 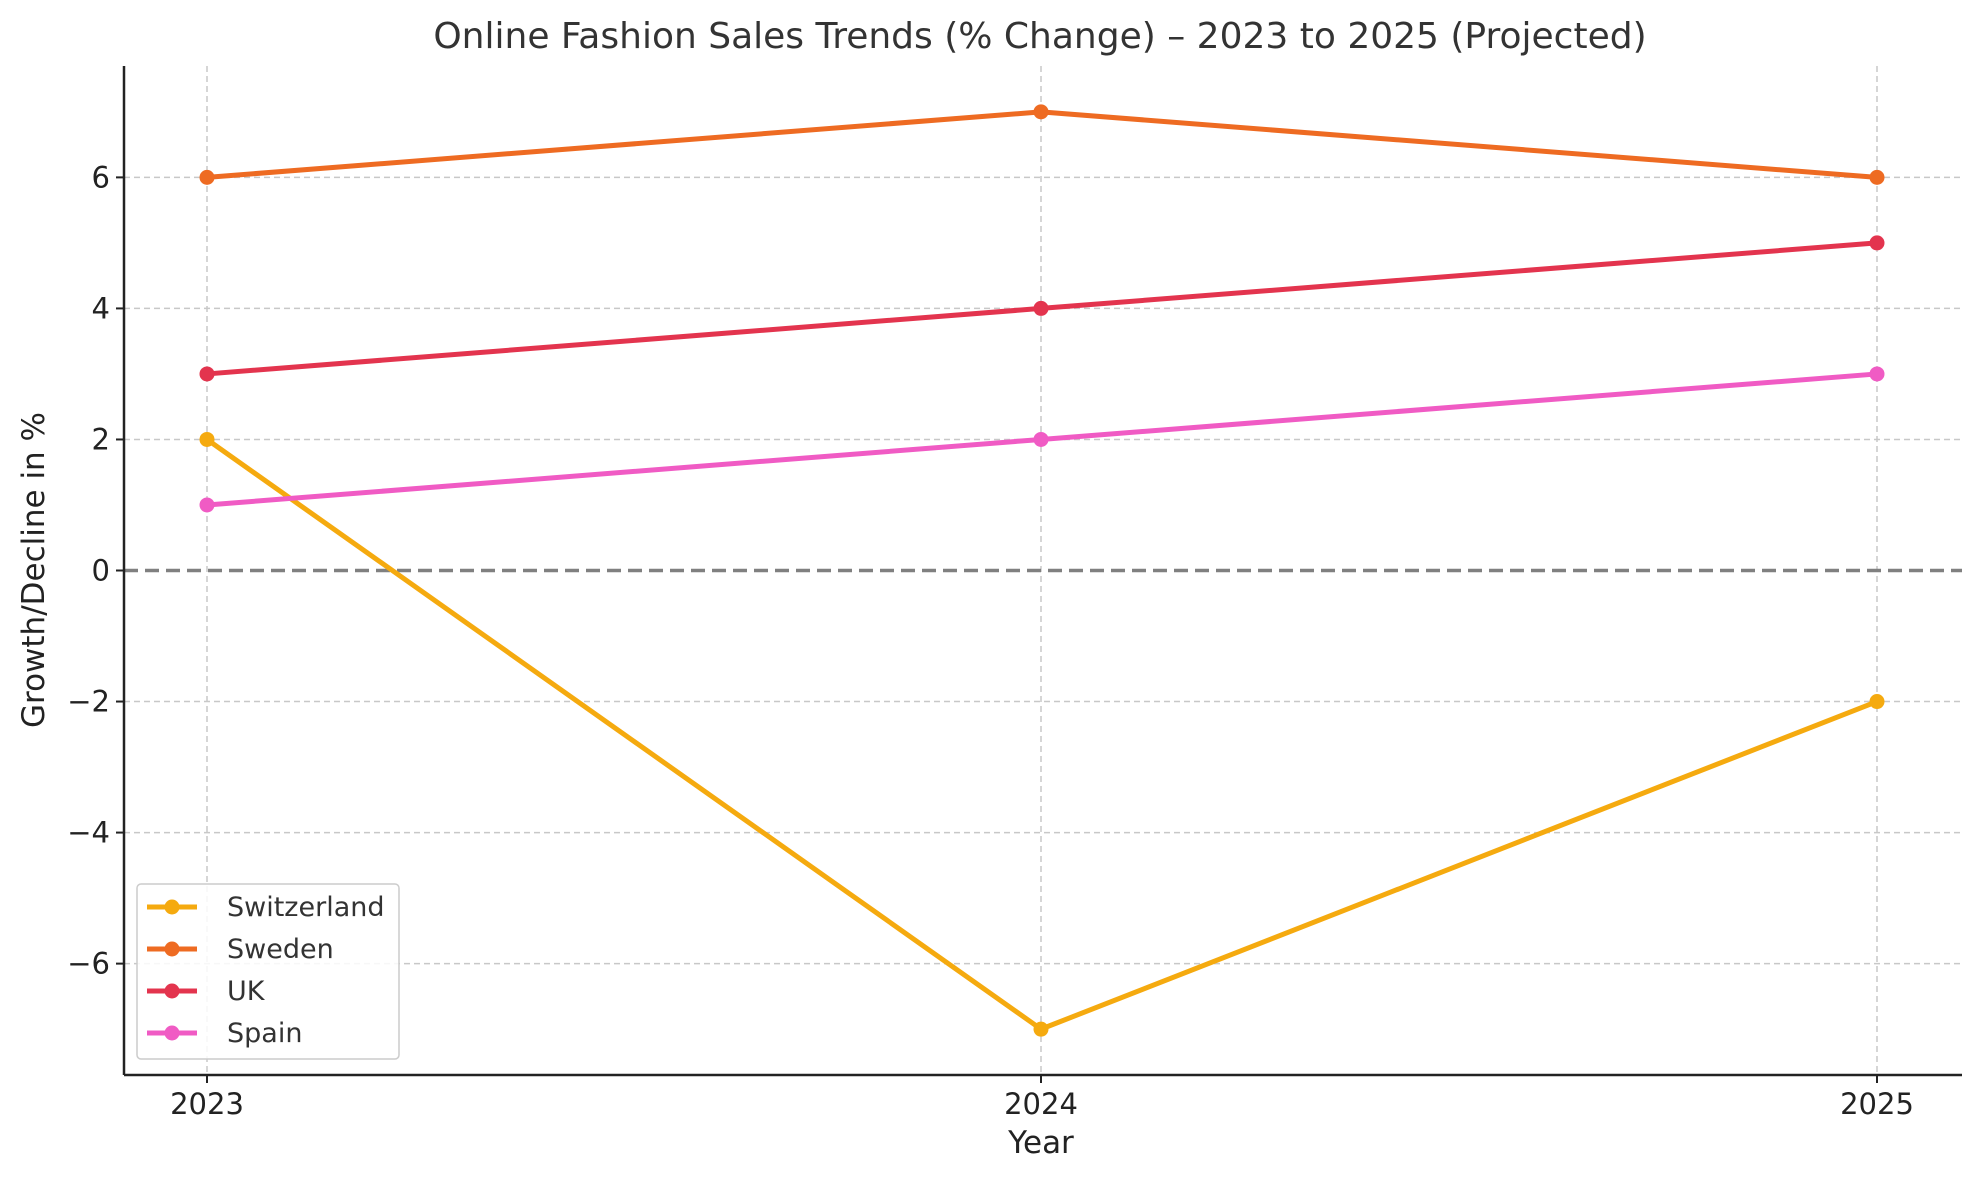 What do you see at coordinates (246, 991) in the screenshot?
I see `legend-label: UK` at bounding box center [246, 991].